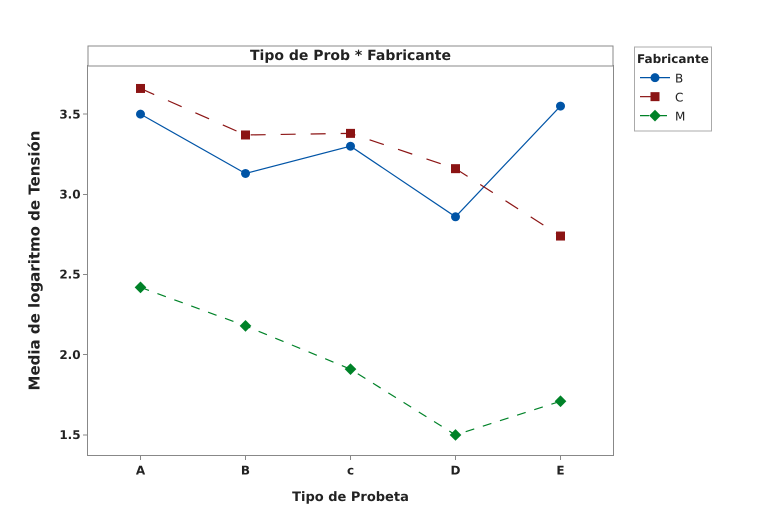 The width and height of the screenshot is (762, 517). Describe the element at coordinates (245, 470) in the screenshot. I see `x-tick-label: B` at that location.